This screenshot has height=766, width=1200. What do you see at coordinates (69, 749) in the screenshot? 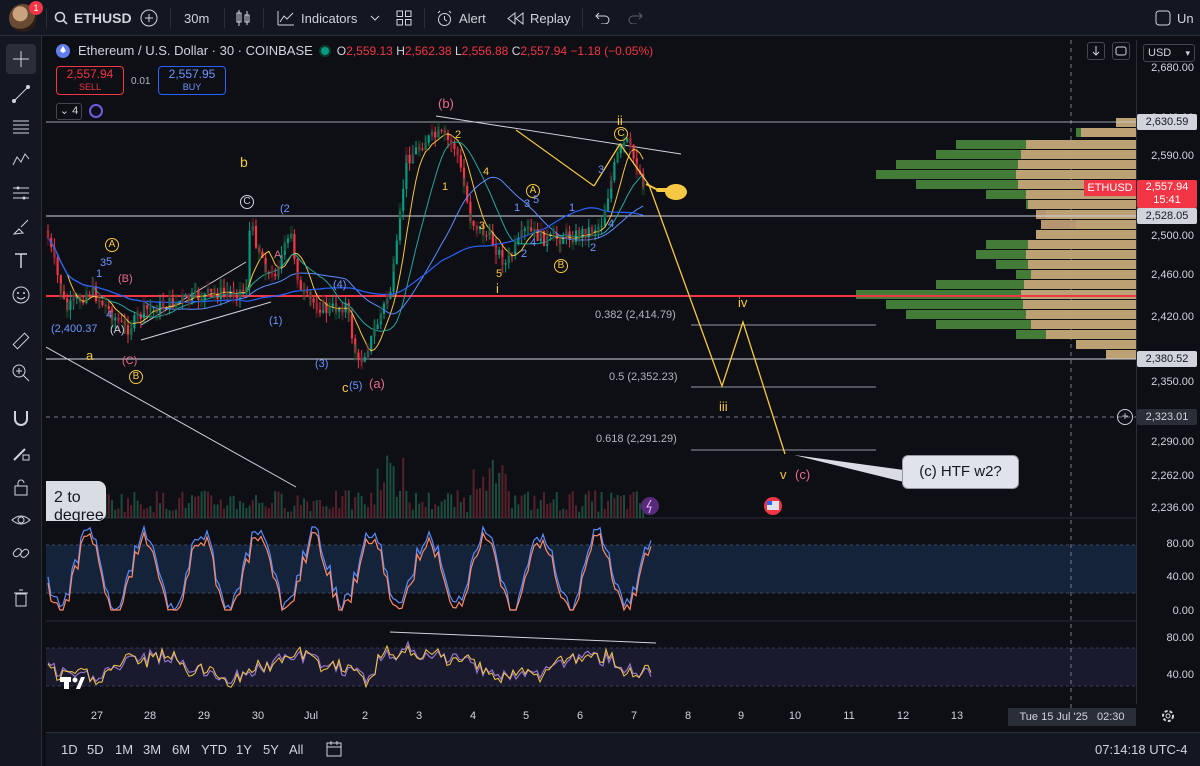
I see `range-button-1d: 1D` at bounding box center [69, 749].